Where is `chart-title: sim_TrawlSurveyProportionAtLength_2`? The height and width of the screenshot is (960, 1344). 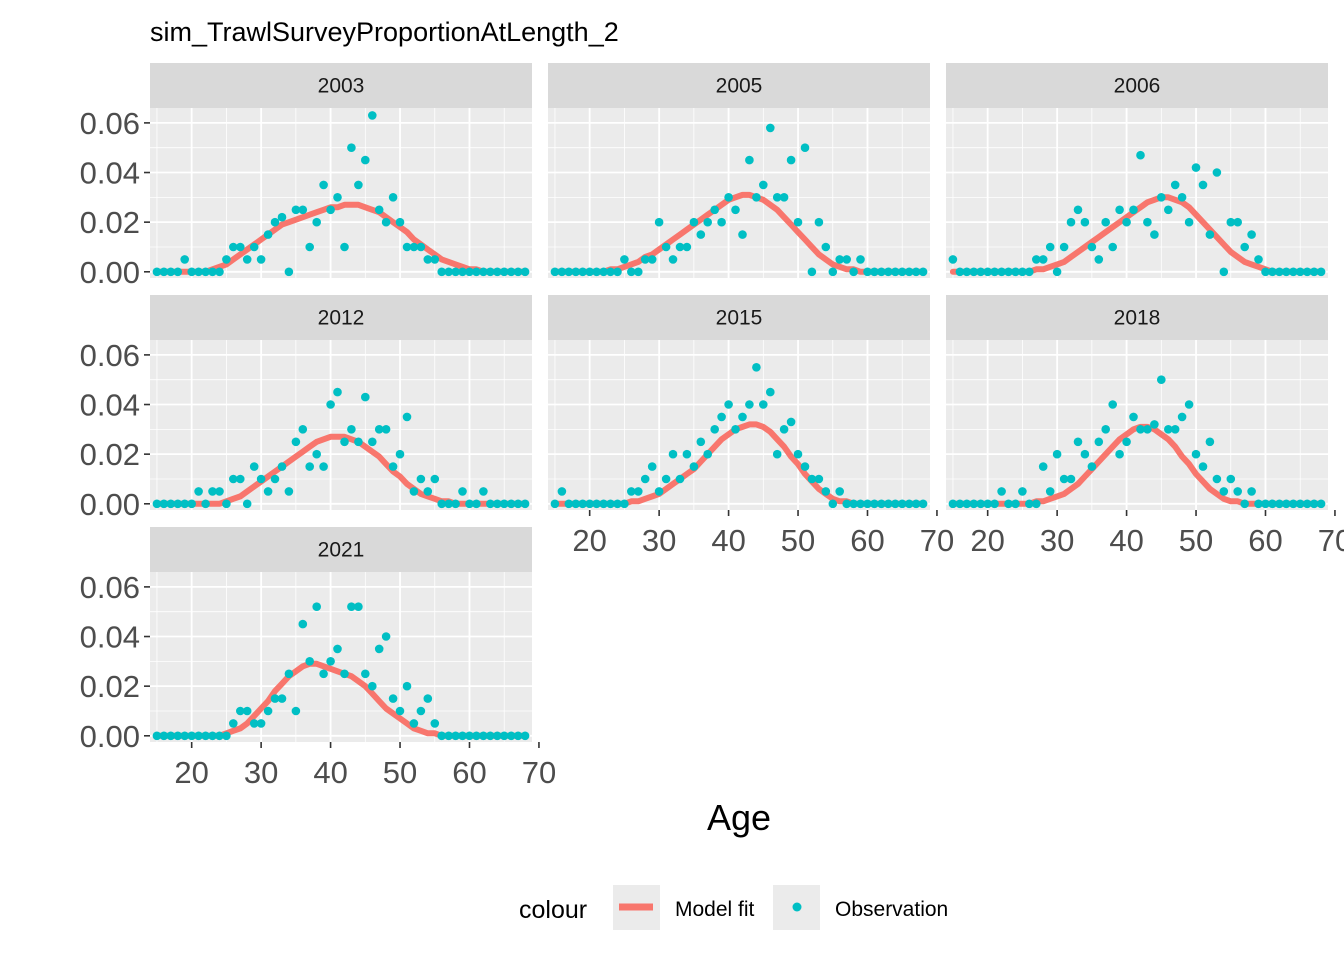 chart-title: sim_TrawlSurveyProportionAtLength_2 is located at coordinates (384, 32).